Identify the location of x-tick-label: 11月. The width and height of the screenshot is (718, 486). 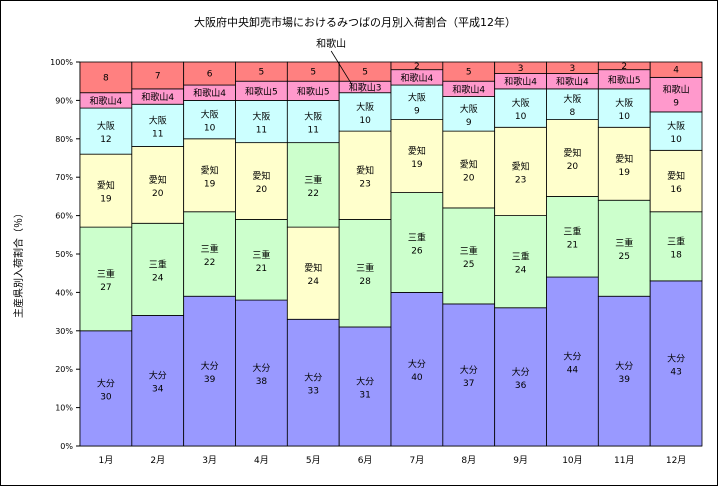
(624, 460).